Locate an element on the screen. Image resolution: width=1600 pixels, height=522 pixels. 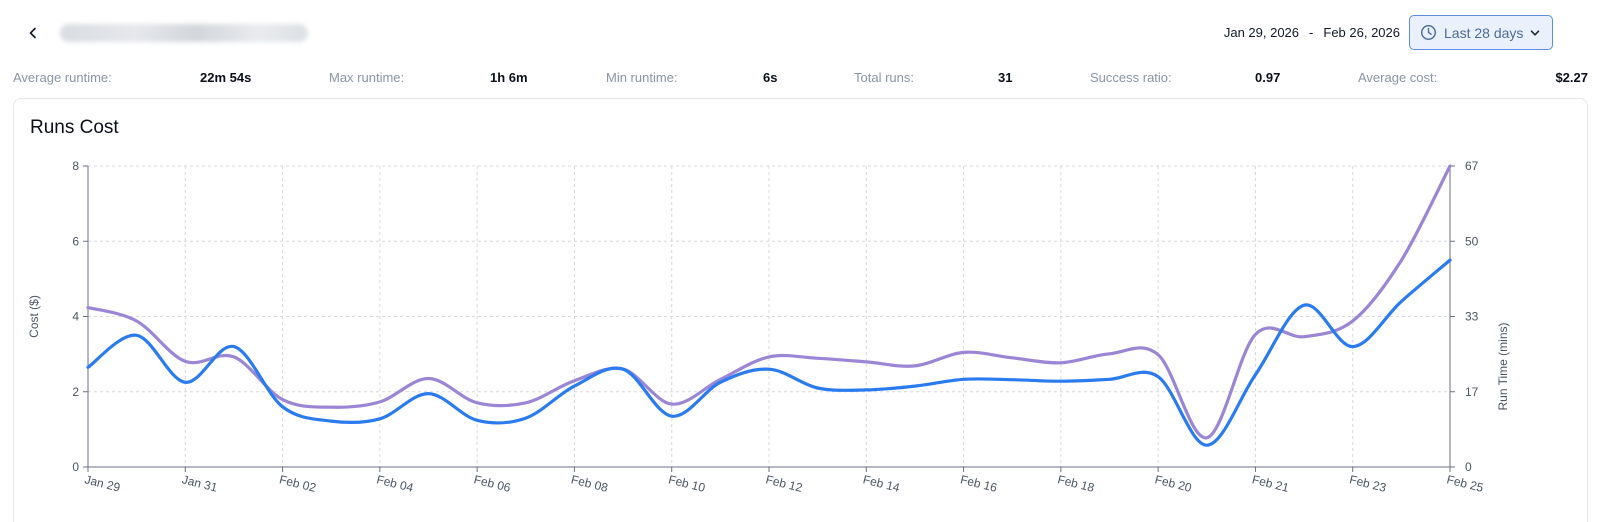
stat-label-max-runtime: Max runtime: is located at coordinates (367, 77).